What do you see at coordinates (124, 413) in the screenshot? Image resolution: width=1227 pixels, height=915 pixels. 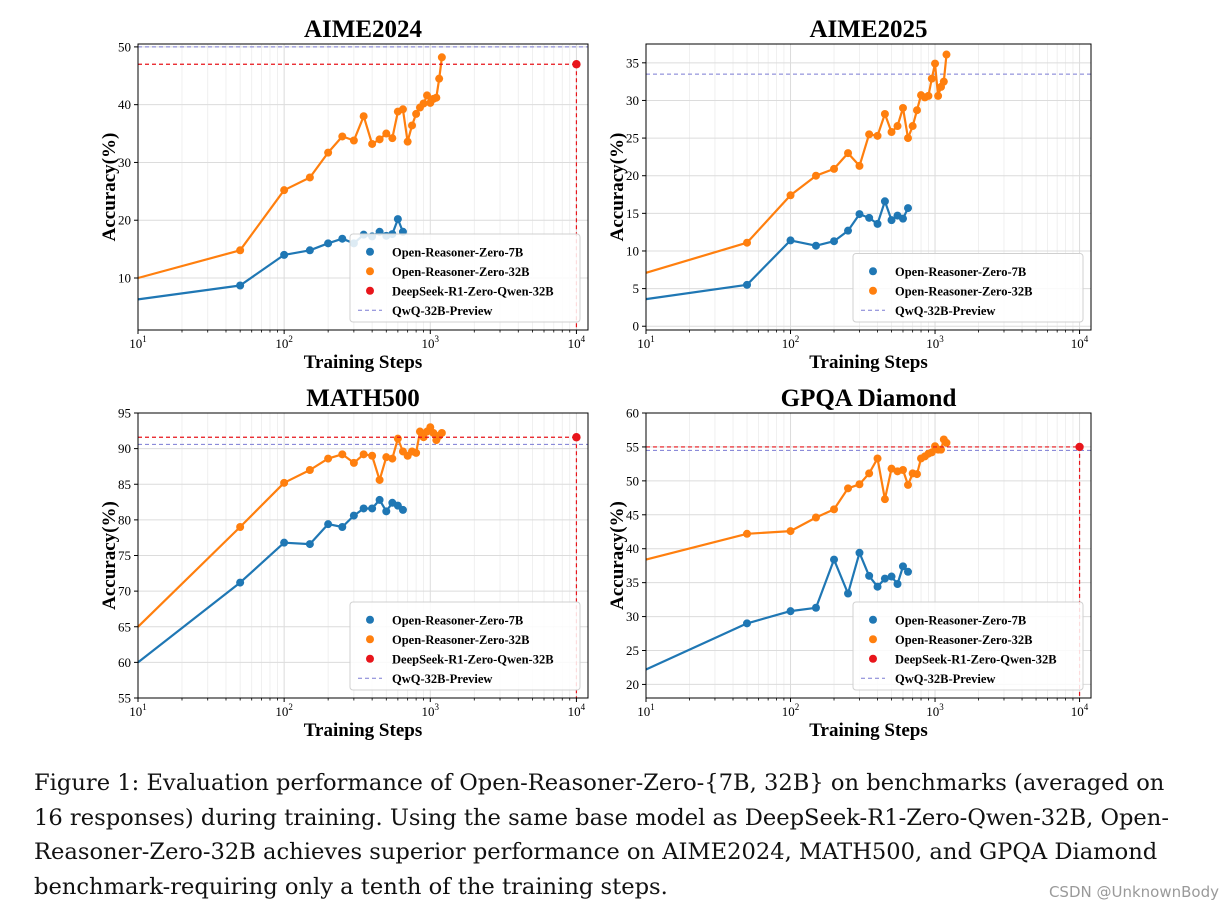 I see `y-tick-label: 95` at bounding box center [124, 413].